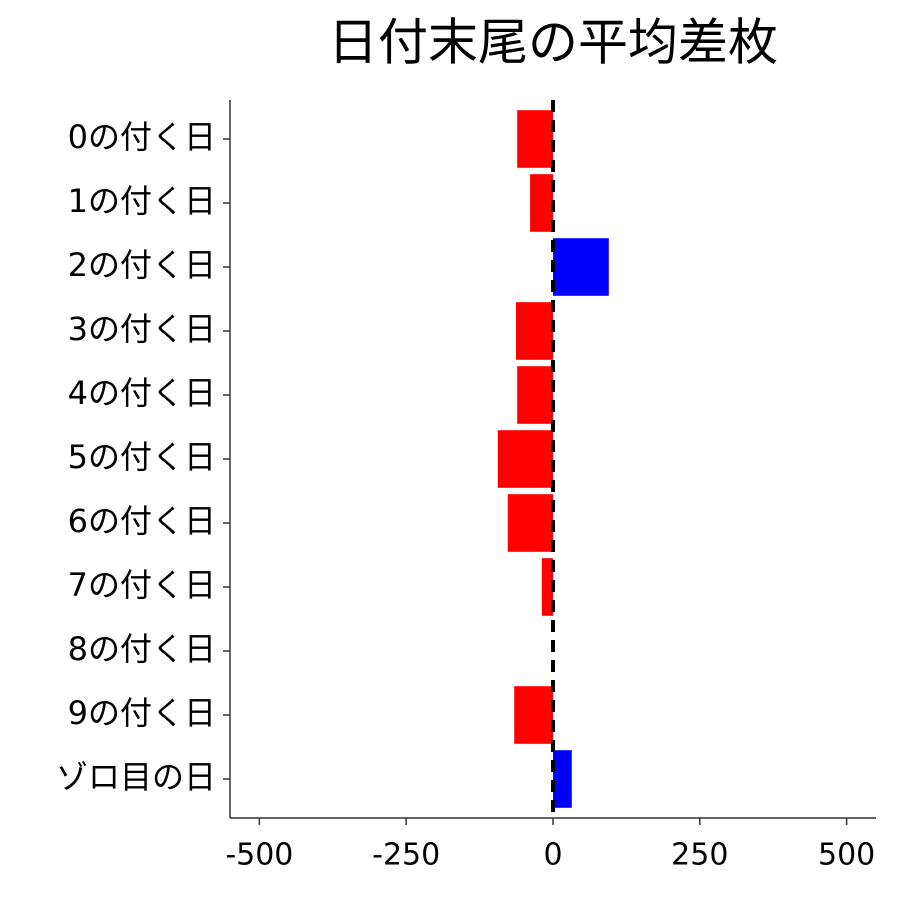 The height and width of the screenshot is (900, 900). I want to click on chart-title: 日付末尾の平均差枚, so click(553, 43).